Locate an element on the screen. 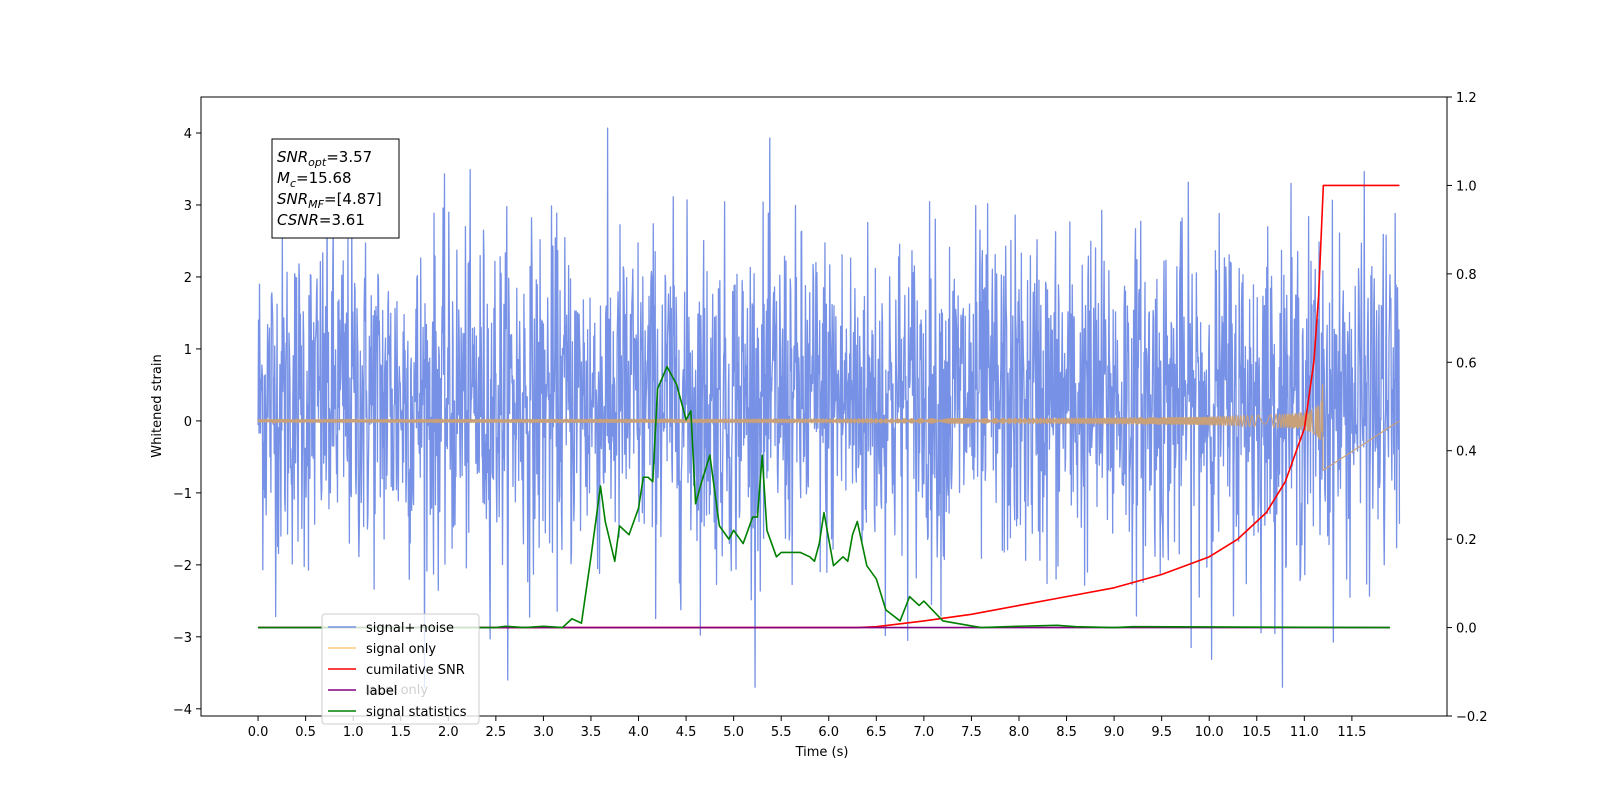 Image resolution: width=1600 pixels, height=800 pixels. legend-ghost-label: label only is located at coordinates (396, 690).